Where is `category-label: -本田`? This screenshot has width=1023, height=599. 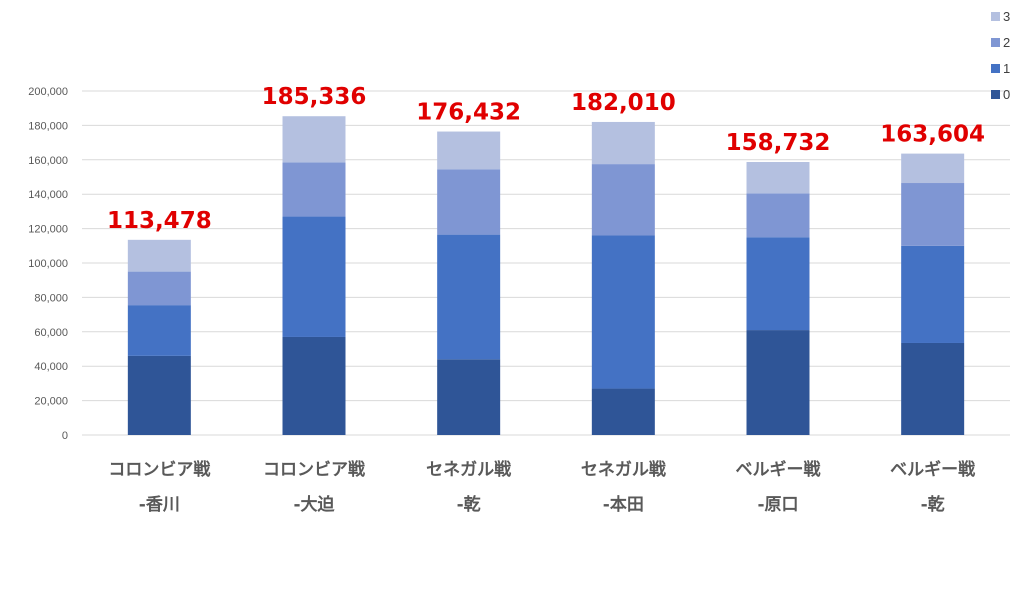
category-label: -本田 is located at coordinates (623, 504).